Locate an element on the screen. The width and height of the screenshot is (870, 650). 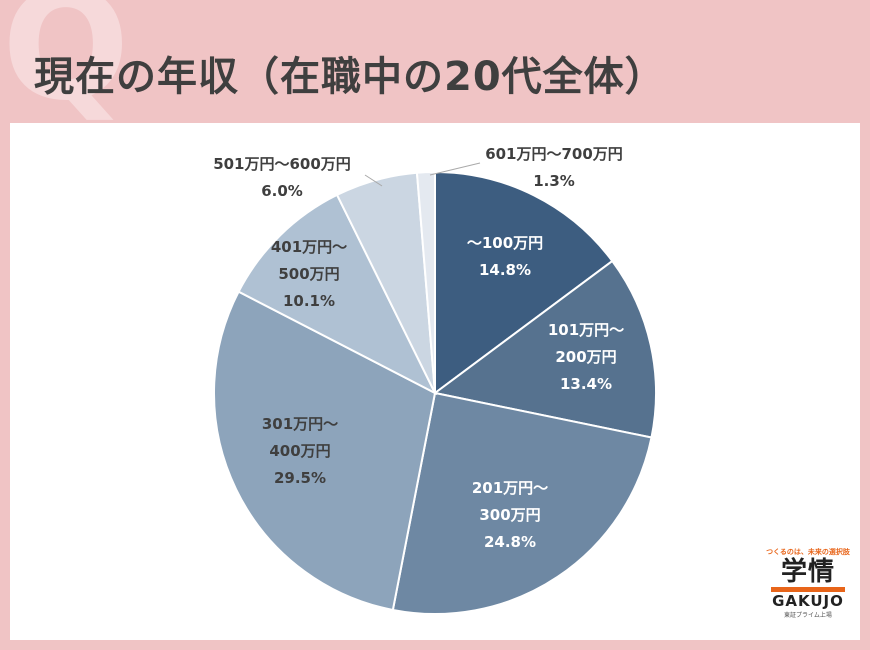
slice-label-4: 301万円～ 400万円 29.5% is located at coordinates (300, 451).